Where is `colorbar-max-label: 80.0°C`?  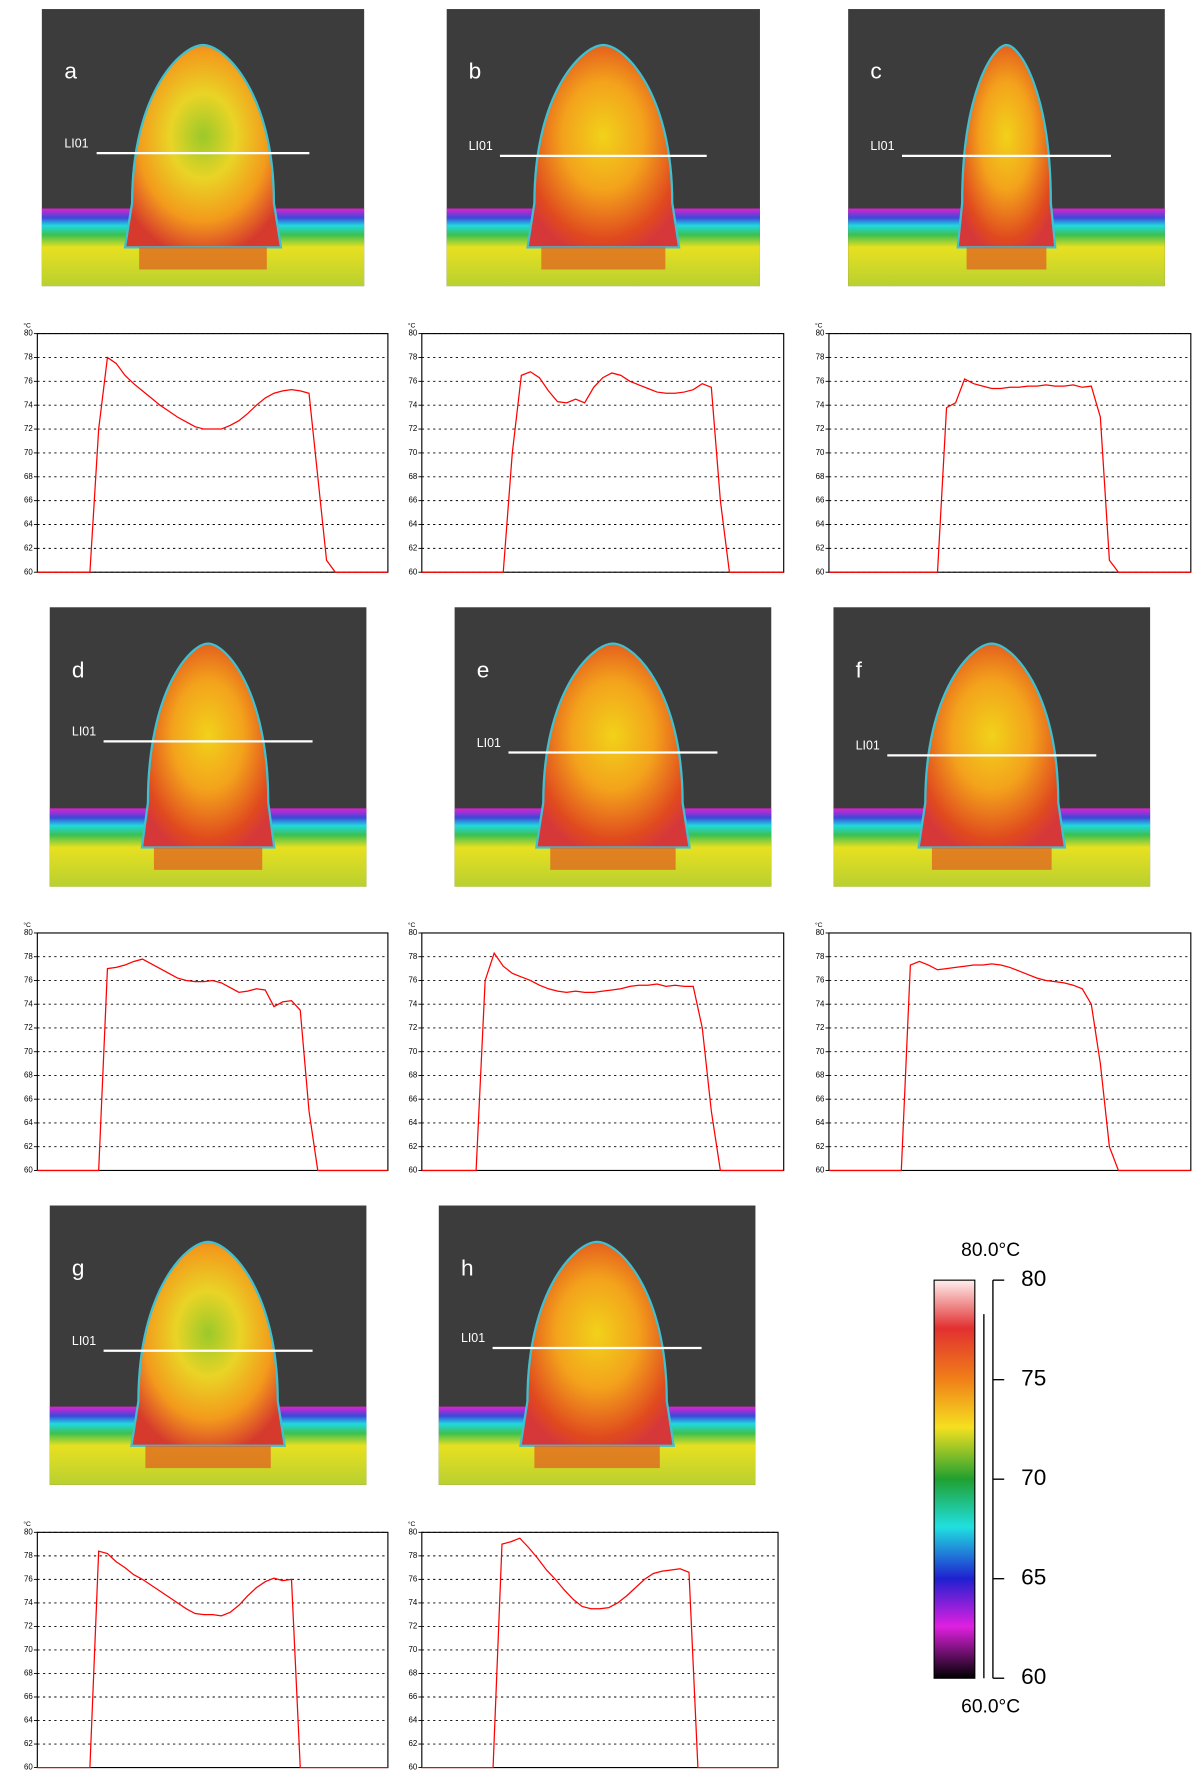 colorbar-max-label: 80.0°C is located at coordinates (990, 1250).